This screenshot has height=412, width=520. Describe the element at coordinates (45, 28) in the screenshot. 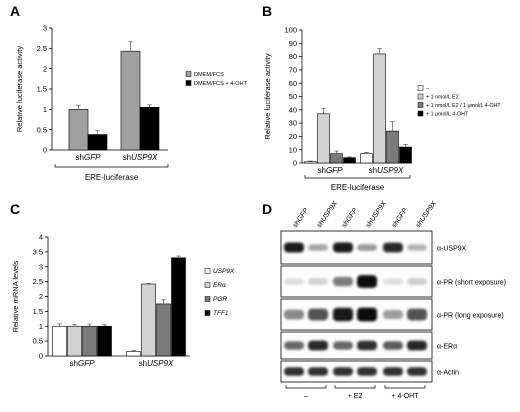

I see `y-tick-label: 3` at that location.